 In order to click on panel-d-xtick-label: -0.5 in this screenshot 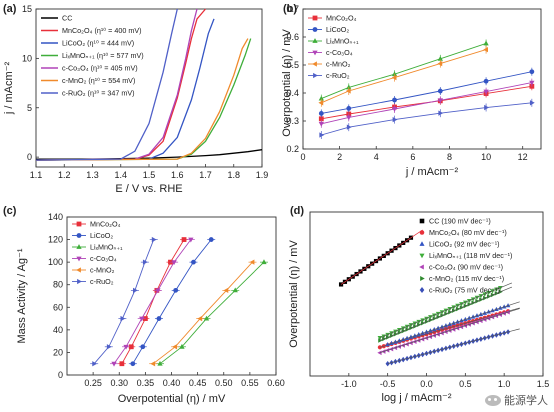, I will do `click(388, 384)`.